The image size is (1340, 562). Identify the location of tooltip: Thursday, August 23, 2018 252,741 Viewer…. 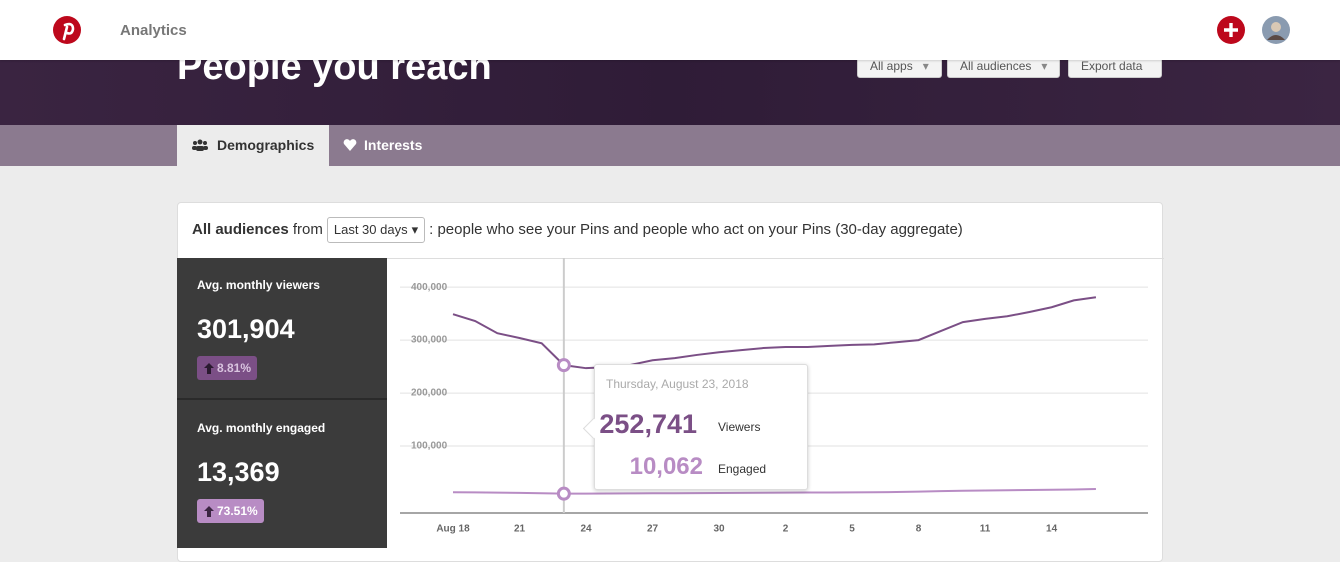
(701, 427).